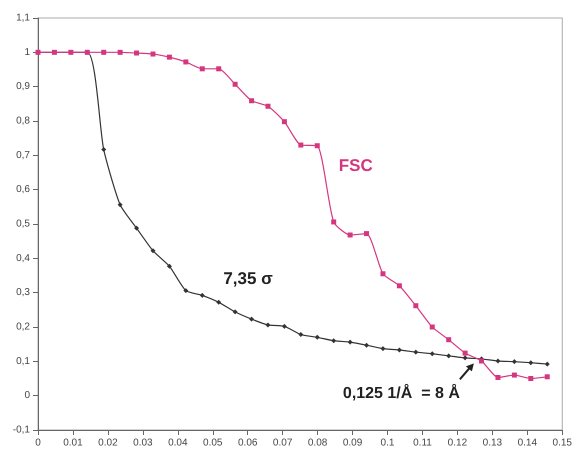 The height and width of the screenshot is (450, 575). What do you see at coordinates (248, 278) in the screenshot?
I see `series-label: 7,35 σ` at bounding box center [248, 278].